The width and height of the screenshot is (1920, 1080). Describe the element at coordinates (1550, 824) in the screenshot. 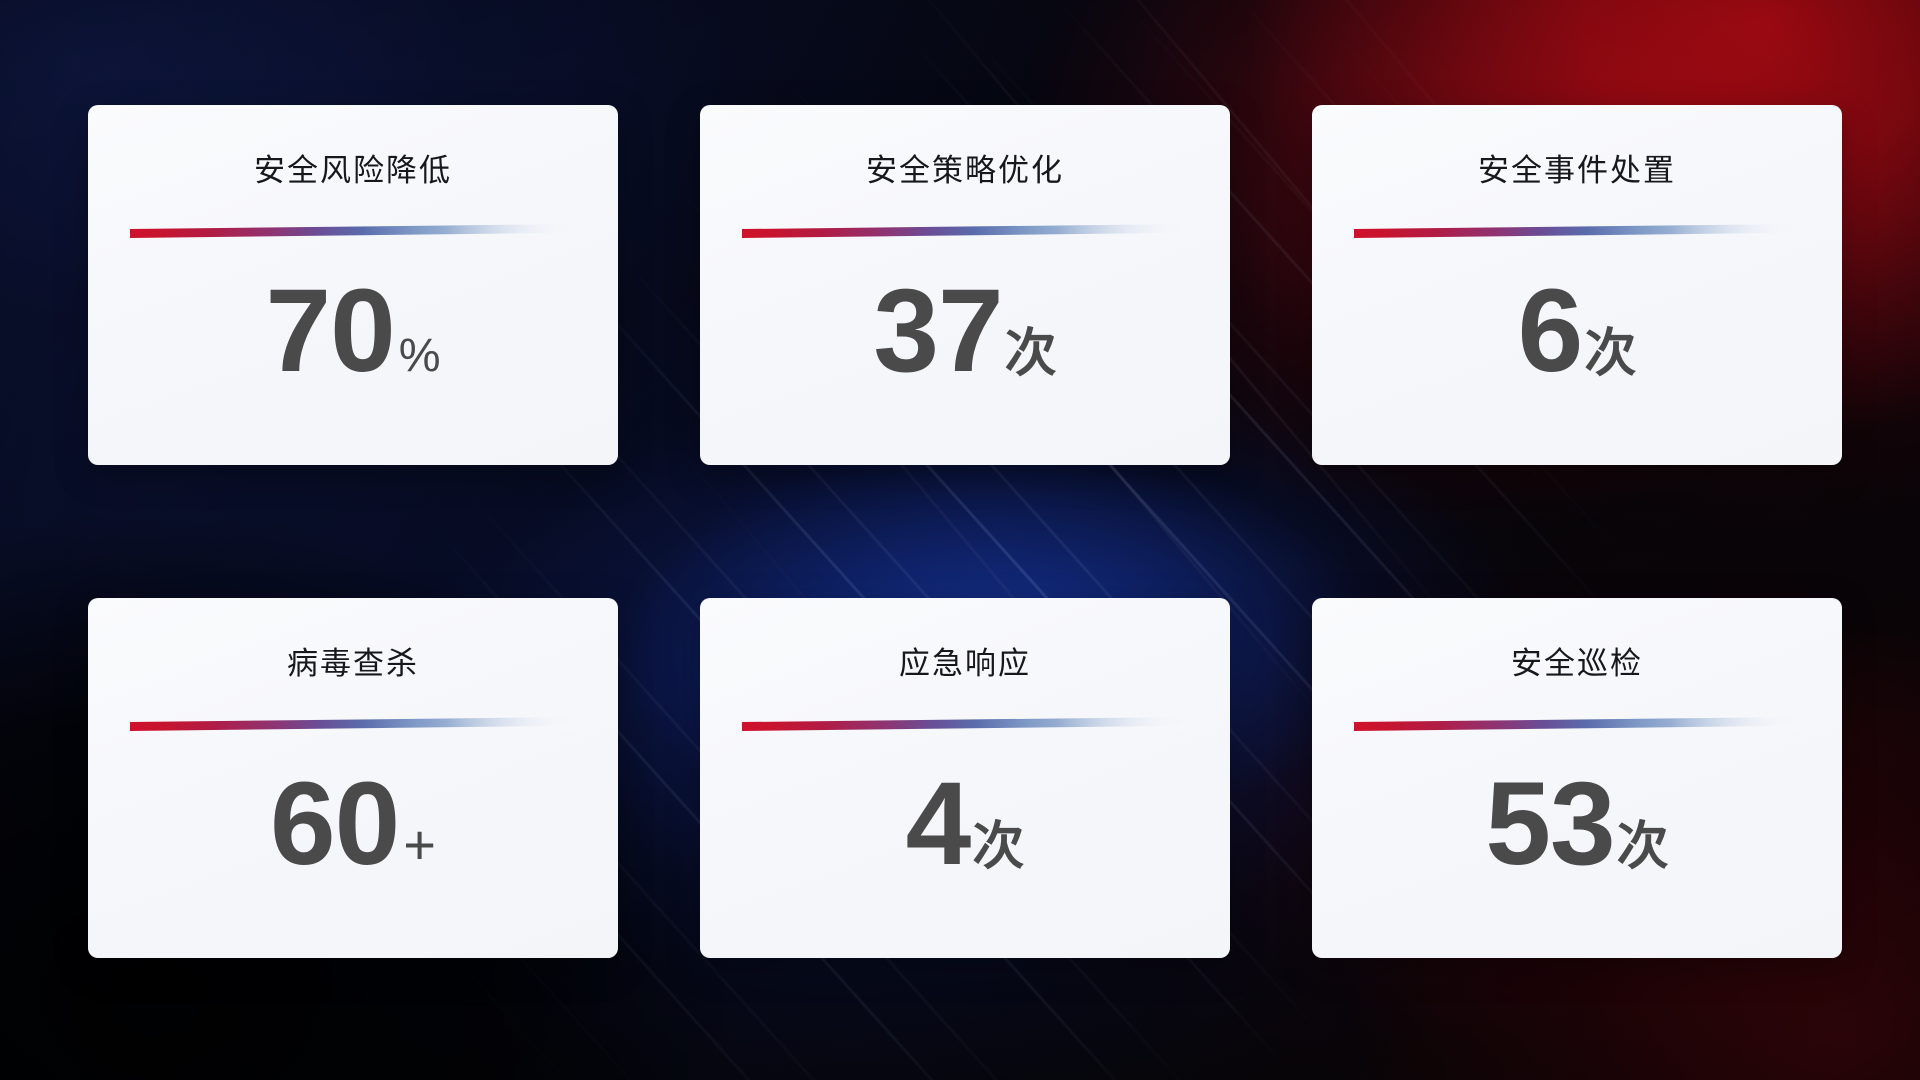

I see `metric-value-number: 53` at that location.